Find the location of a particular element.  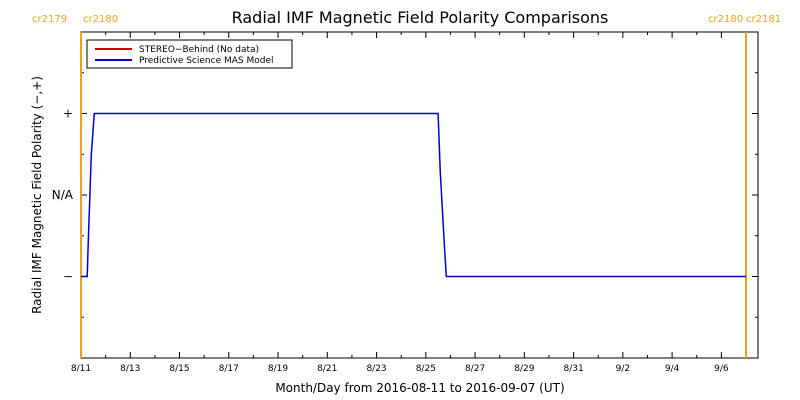

y-tick-label: − is located at coordinates (68, 277).